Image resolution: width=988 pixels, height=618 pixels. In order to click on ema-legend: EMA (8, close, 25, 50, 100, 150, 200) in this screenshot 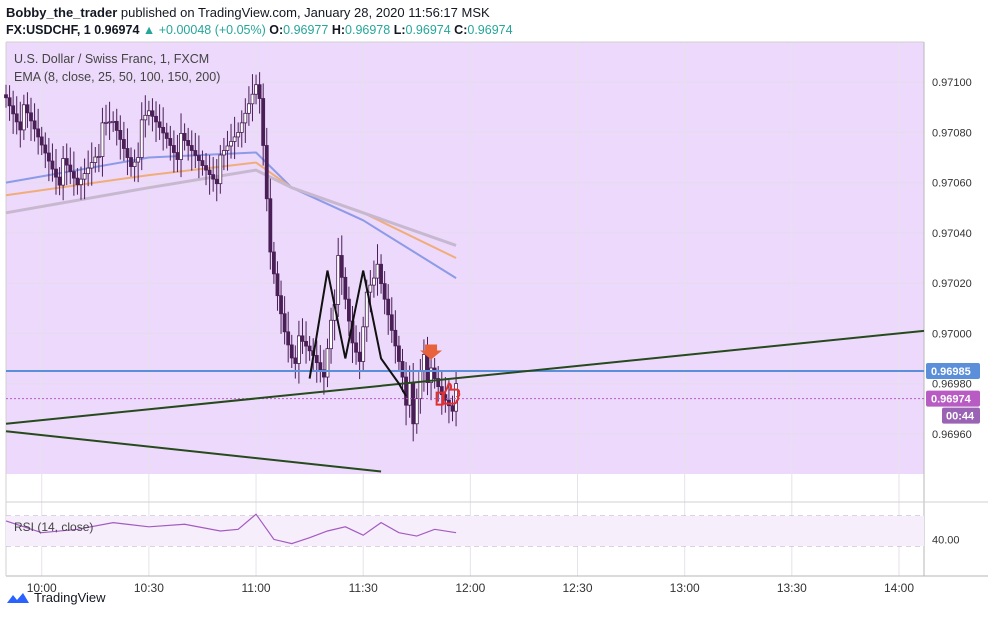, I will do `click(117, 77)`.